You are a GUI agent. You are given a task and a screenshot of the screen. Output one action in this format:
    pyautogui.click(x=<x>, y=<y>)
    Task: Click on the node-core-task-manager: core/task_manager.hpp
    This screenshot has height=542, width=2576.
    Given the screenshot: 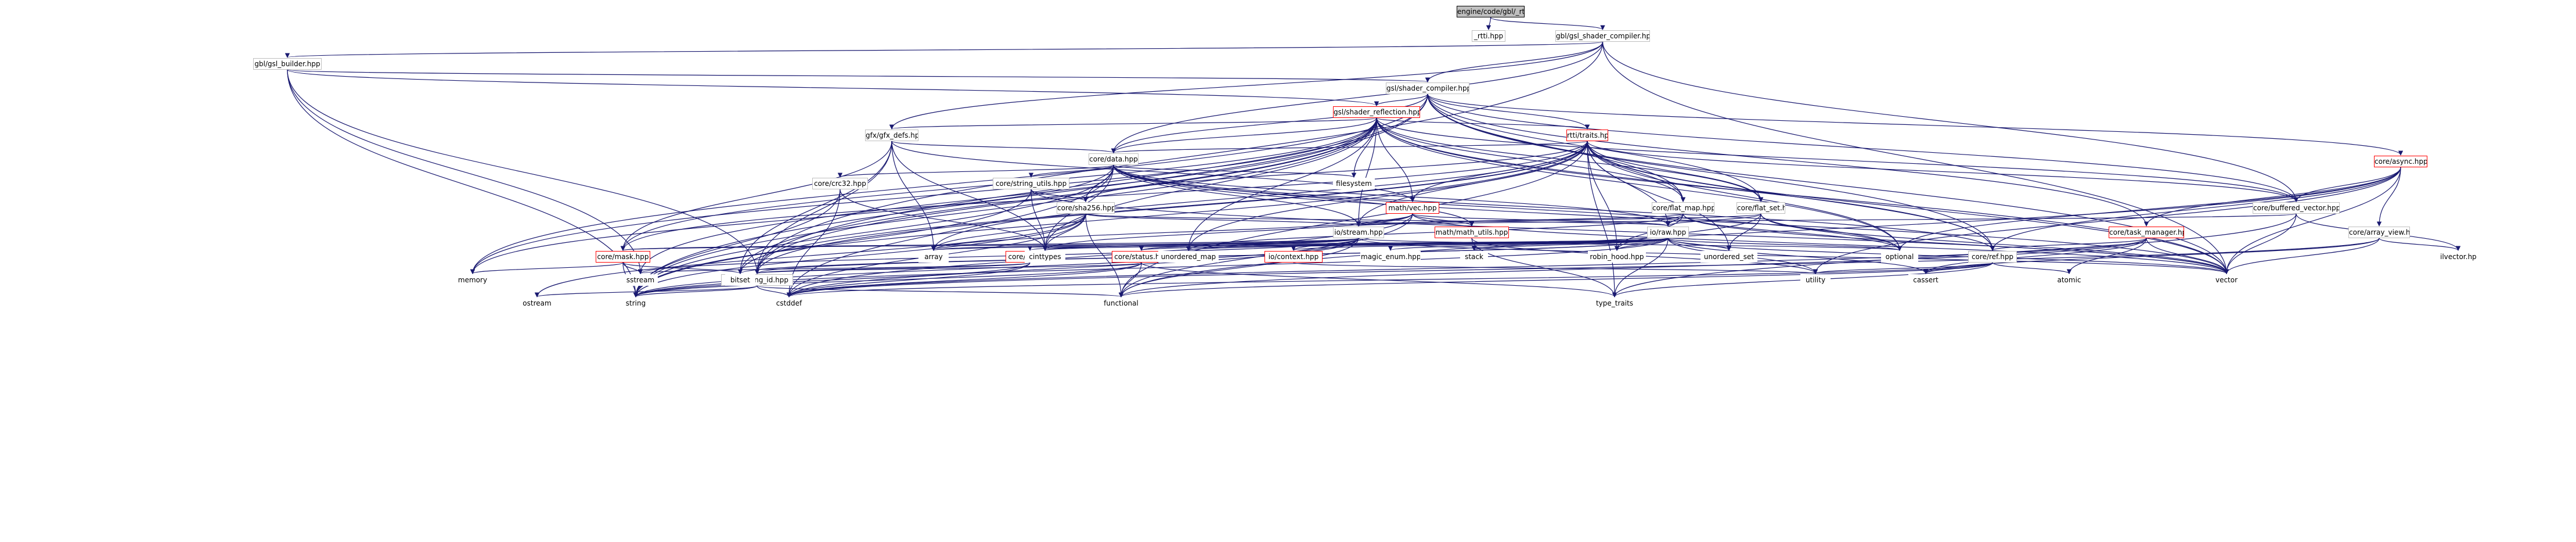 What is the action you would take?
    pyautogui.click(x=2146, y=232)
    